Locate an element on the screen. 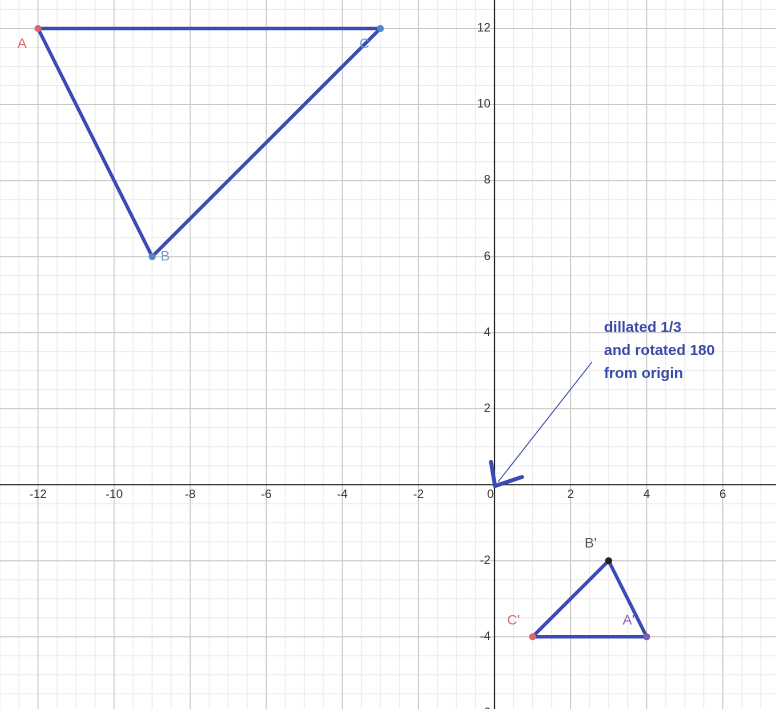  x-tick-label: -2 is located at coordinates (418, 494).